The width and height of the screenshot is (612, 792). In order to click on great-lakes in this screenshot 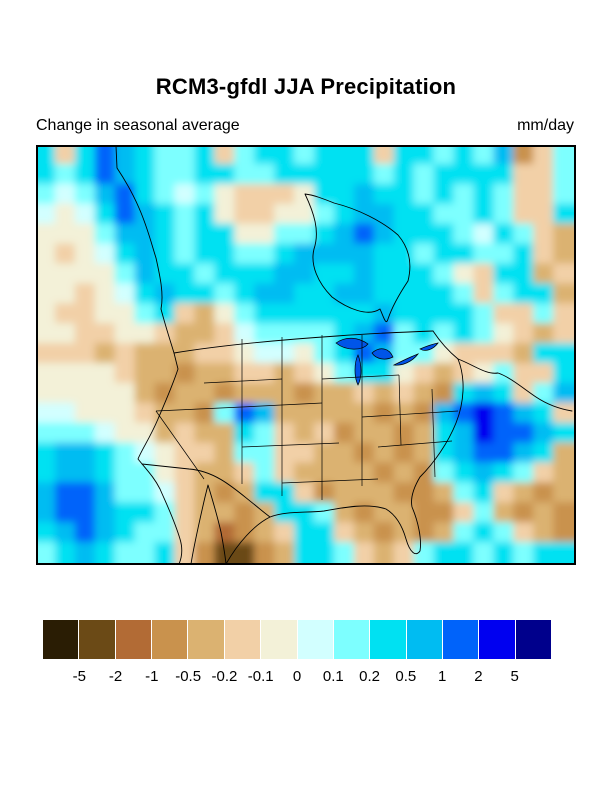, I will do `click(387, 361)`.